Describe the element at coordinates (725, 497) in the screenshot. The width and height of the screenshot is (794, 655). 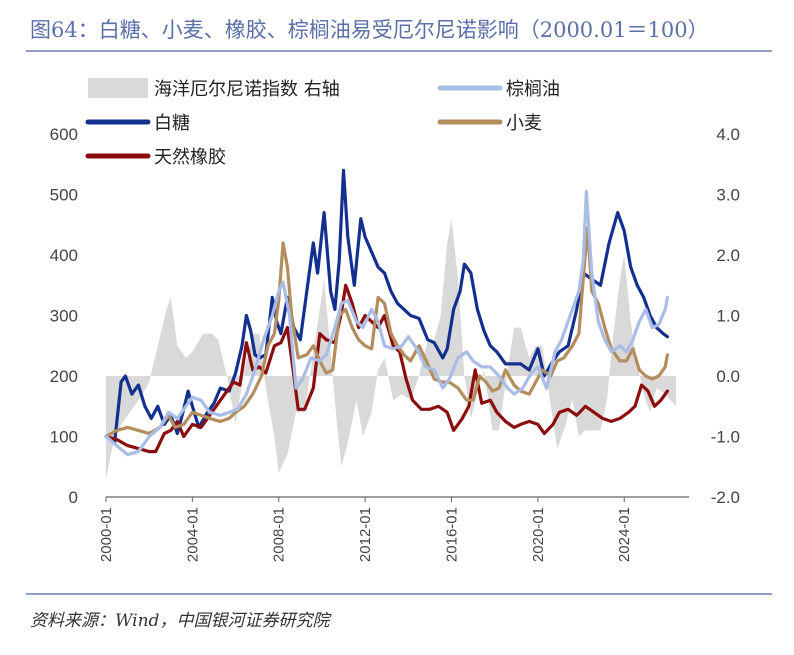
I see `y2-tick-label: -2.0` at that location.